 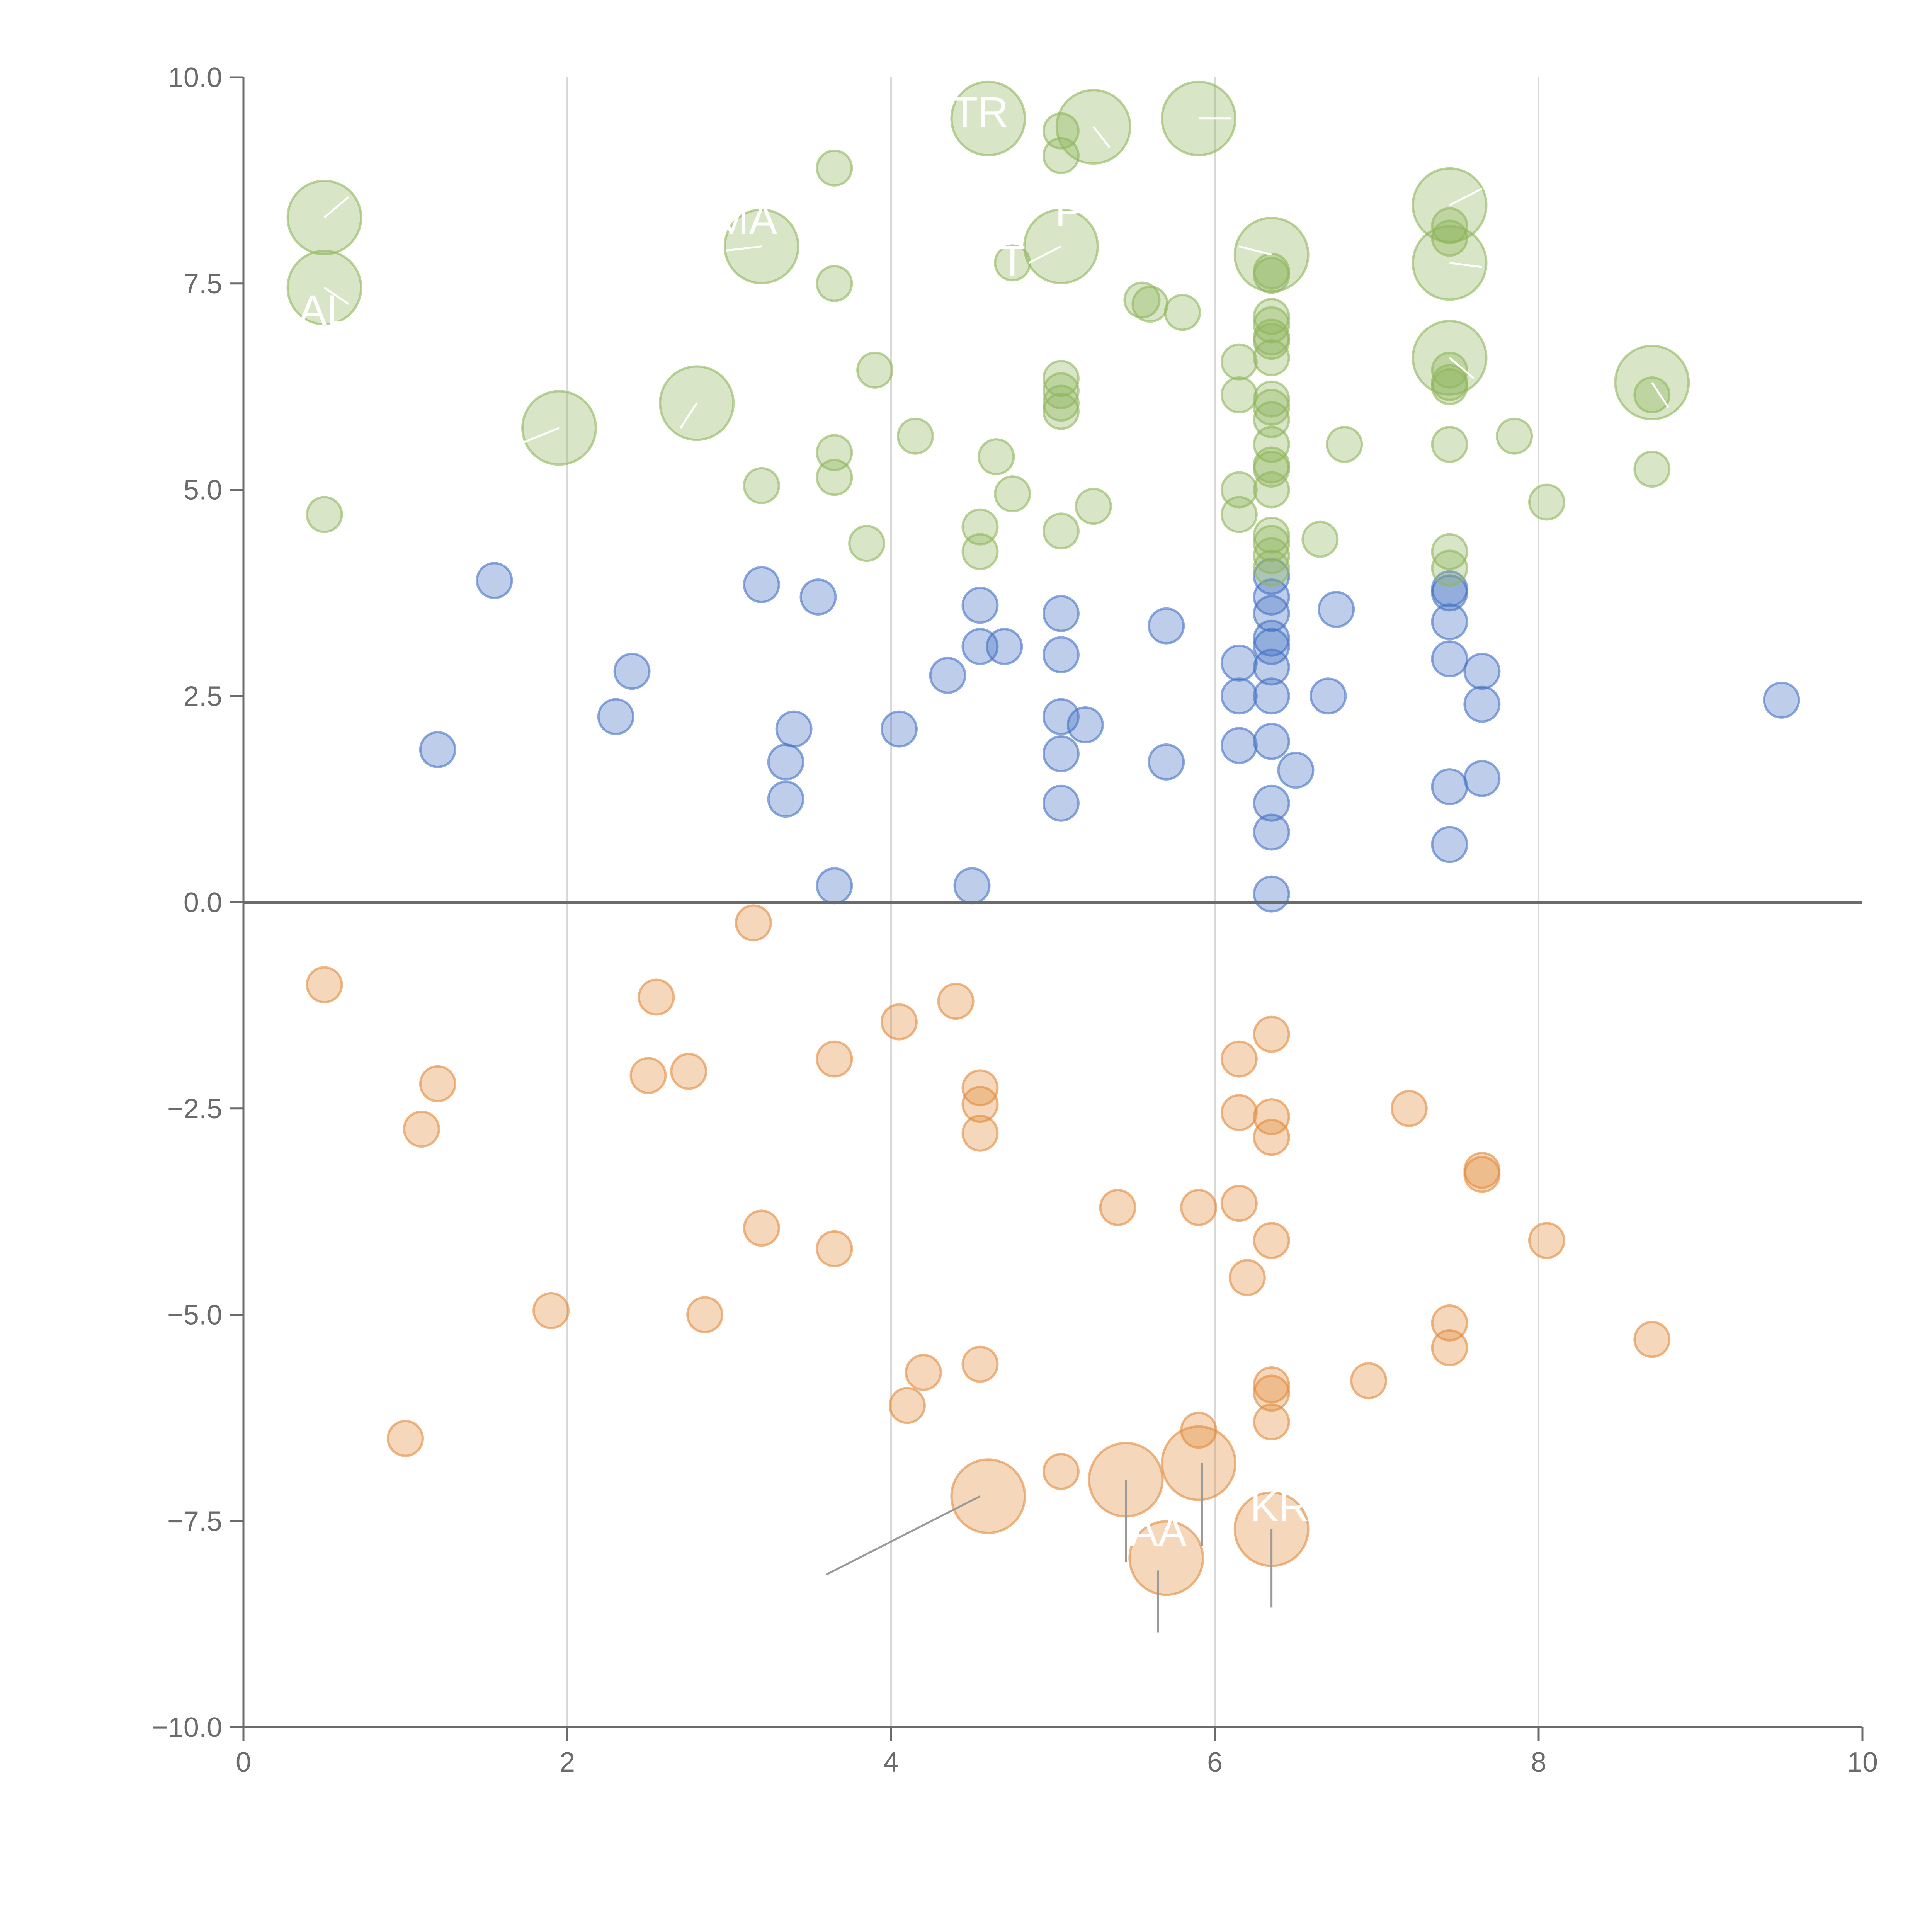 I want to click on x-tick-label: 6, so click(x=1215, y=1763).